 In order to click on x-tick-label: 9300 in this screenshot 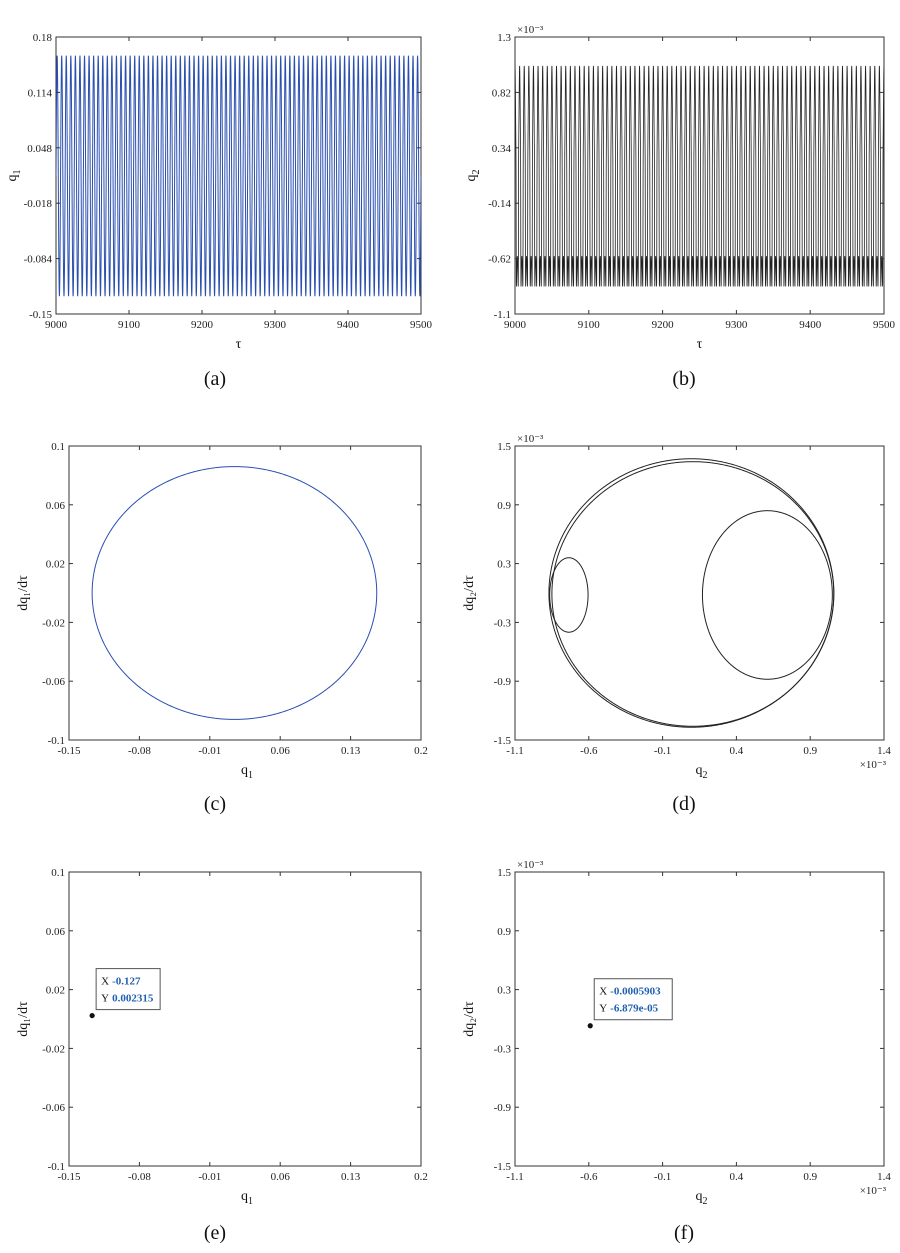, I will do `click(275, 325)`.